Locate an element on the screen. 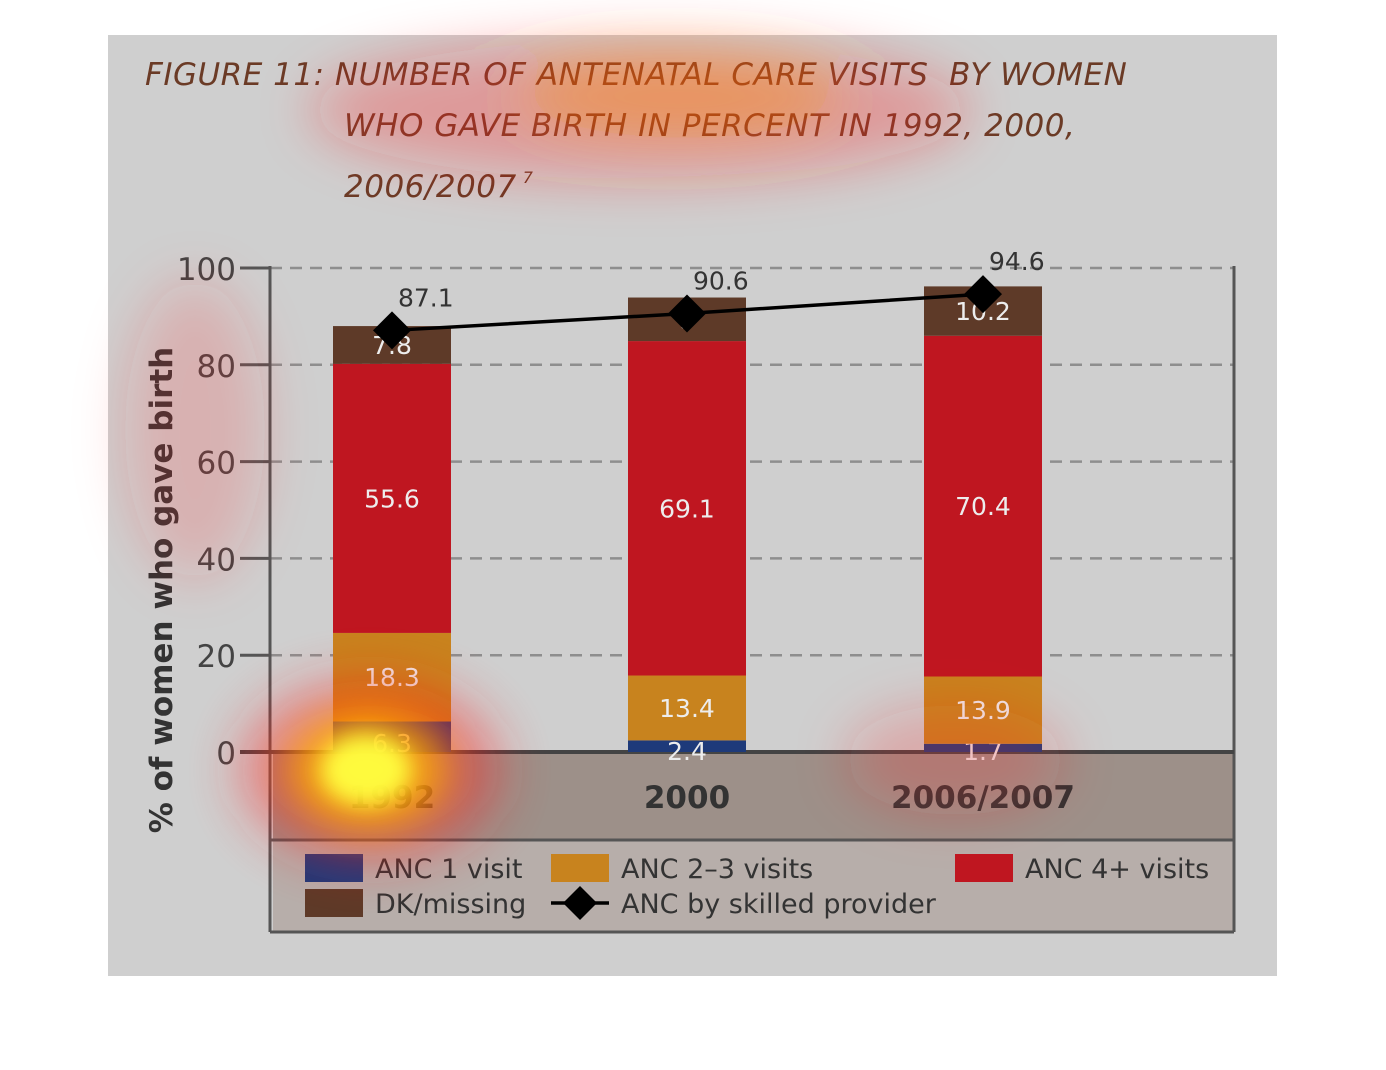 The height and width of the screenshot is (1070, 1386). legend-marker is located at coordinates (580, 903).